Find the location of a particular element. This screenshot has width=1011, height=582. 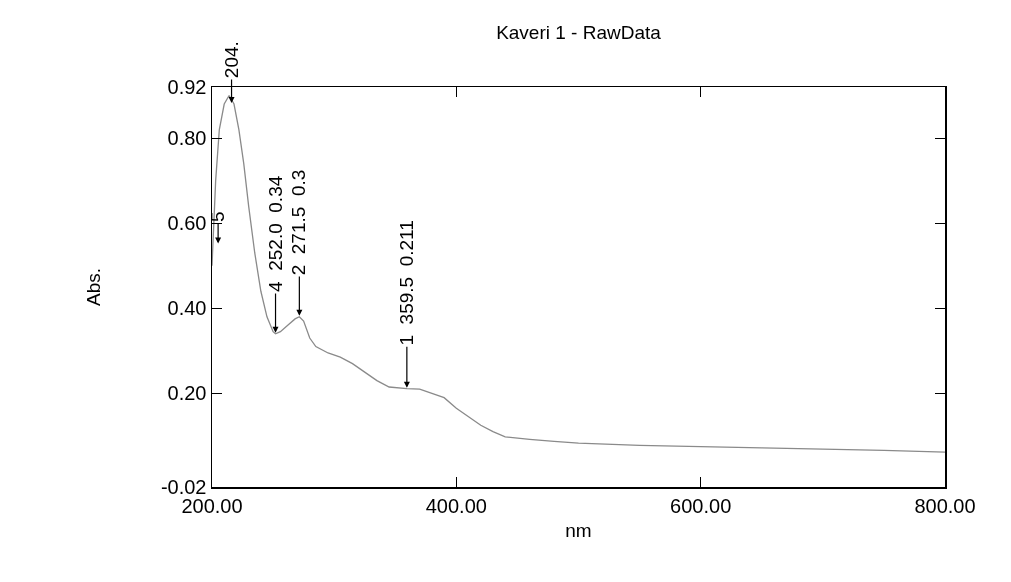

y-tick-label: 0.40 is located at coordinates (187, 308).